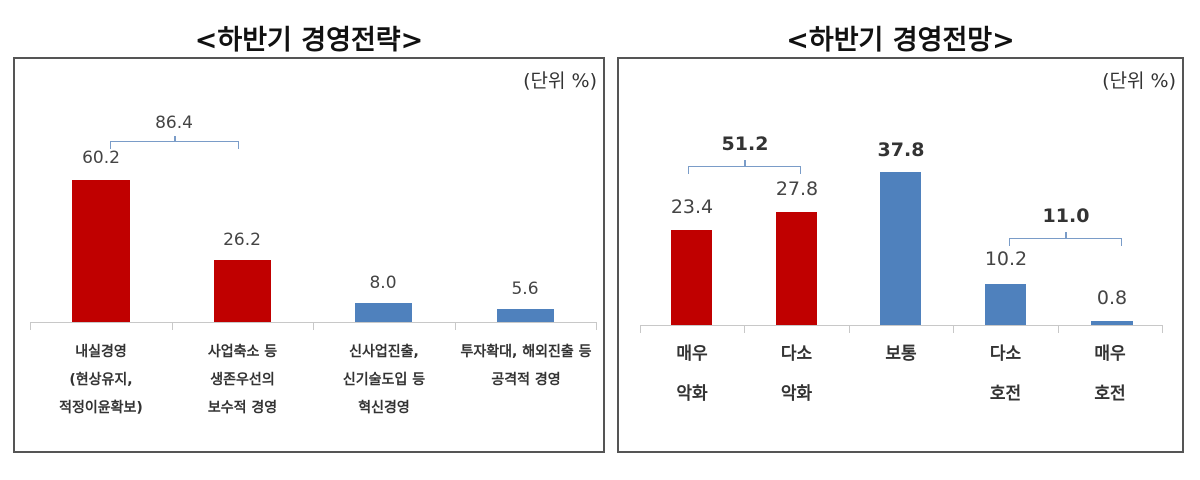  I want to click on right-category-4: 다소 호전, so click(1005, 374).